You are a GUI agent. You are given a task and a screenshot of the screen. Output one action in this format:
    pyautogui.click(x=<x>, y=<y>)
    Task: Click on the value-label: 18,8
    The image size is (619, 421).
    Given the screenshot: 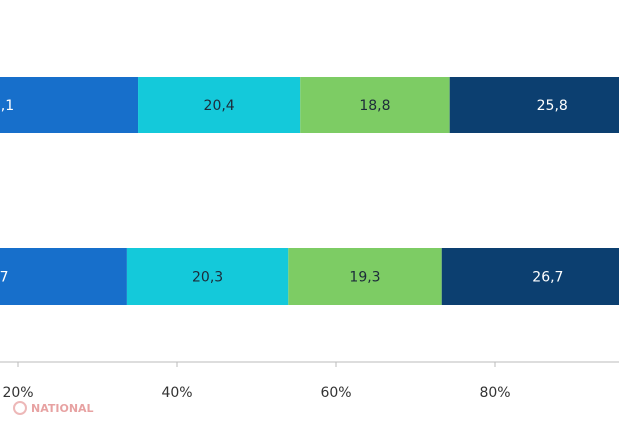 What is the action you would take?
    pyautogui.click(x=374, y=106)
    